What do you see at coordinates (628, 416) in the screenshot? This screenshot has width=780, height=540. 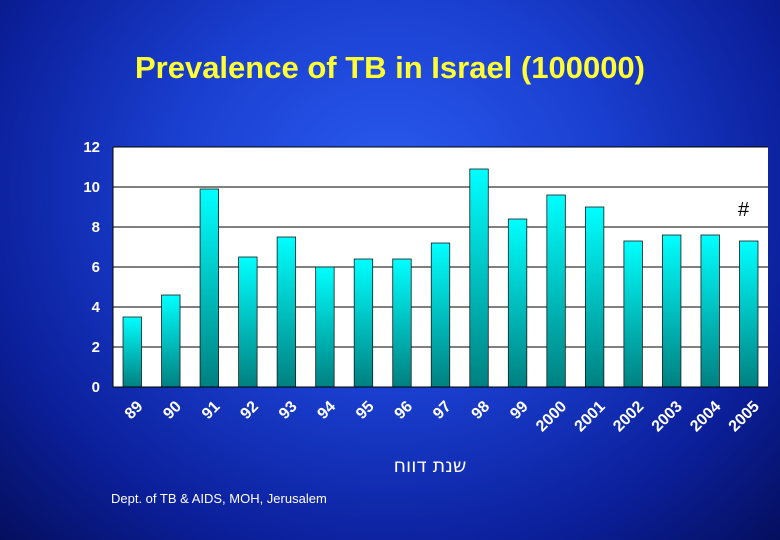 I see `x-tick-label: 2002` at bounding box center [628, 416].